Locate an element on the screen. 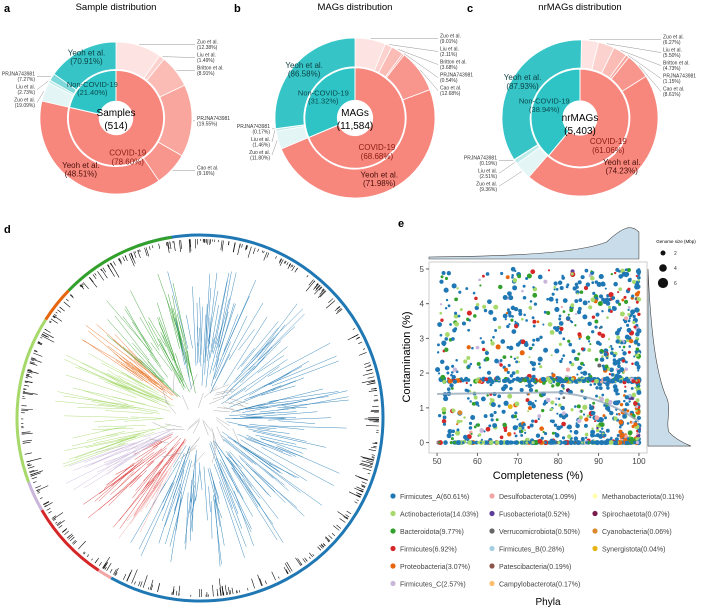 Image resolution: width=702 pixels, height=613 pixels. legend-label: Spirochaetota(0.07%) is located at coordinates (636, 515).